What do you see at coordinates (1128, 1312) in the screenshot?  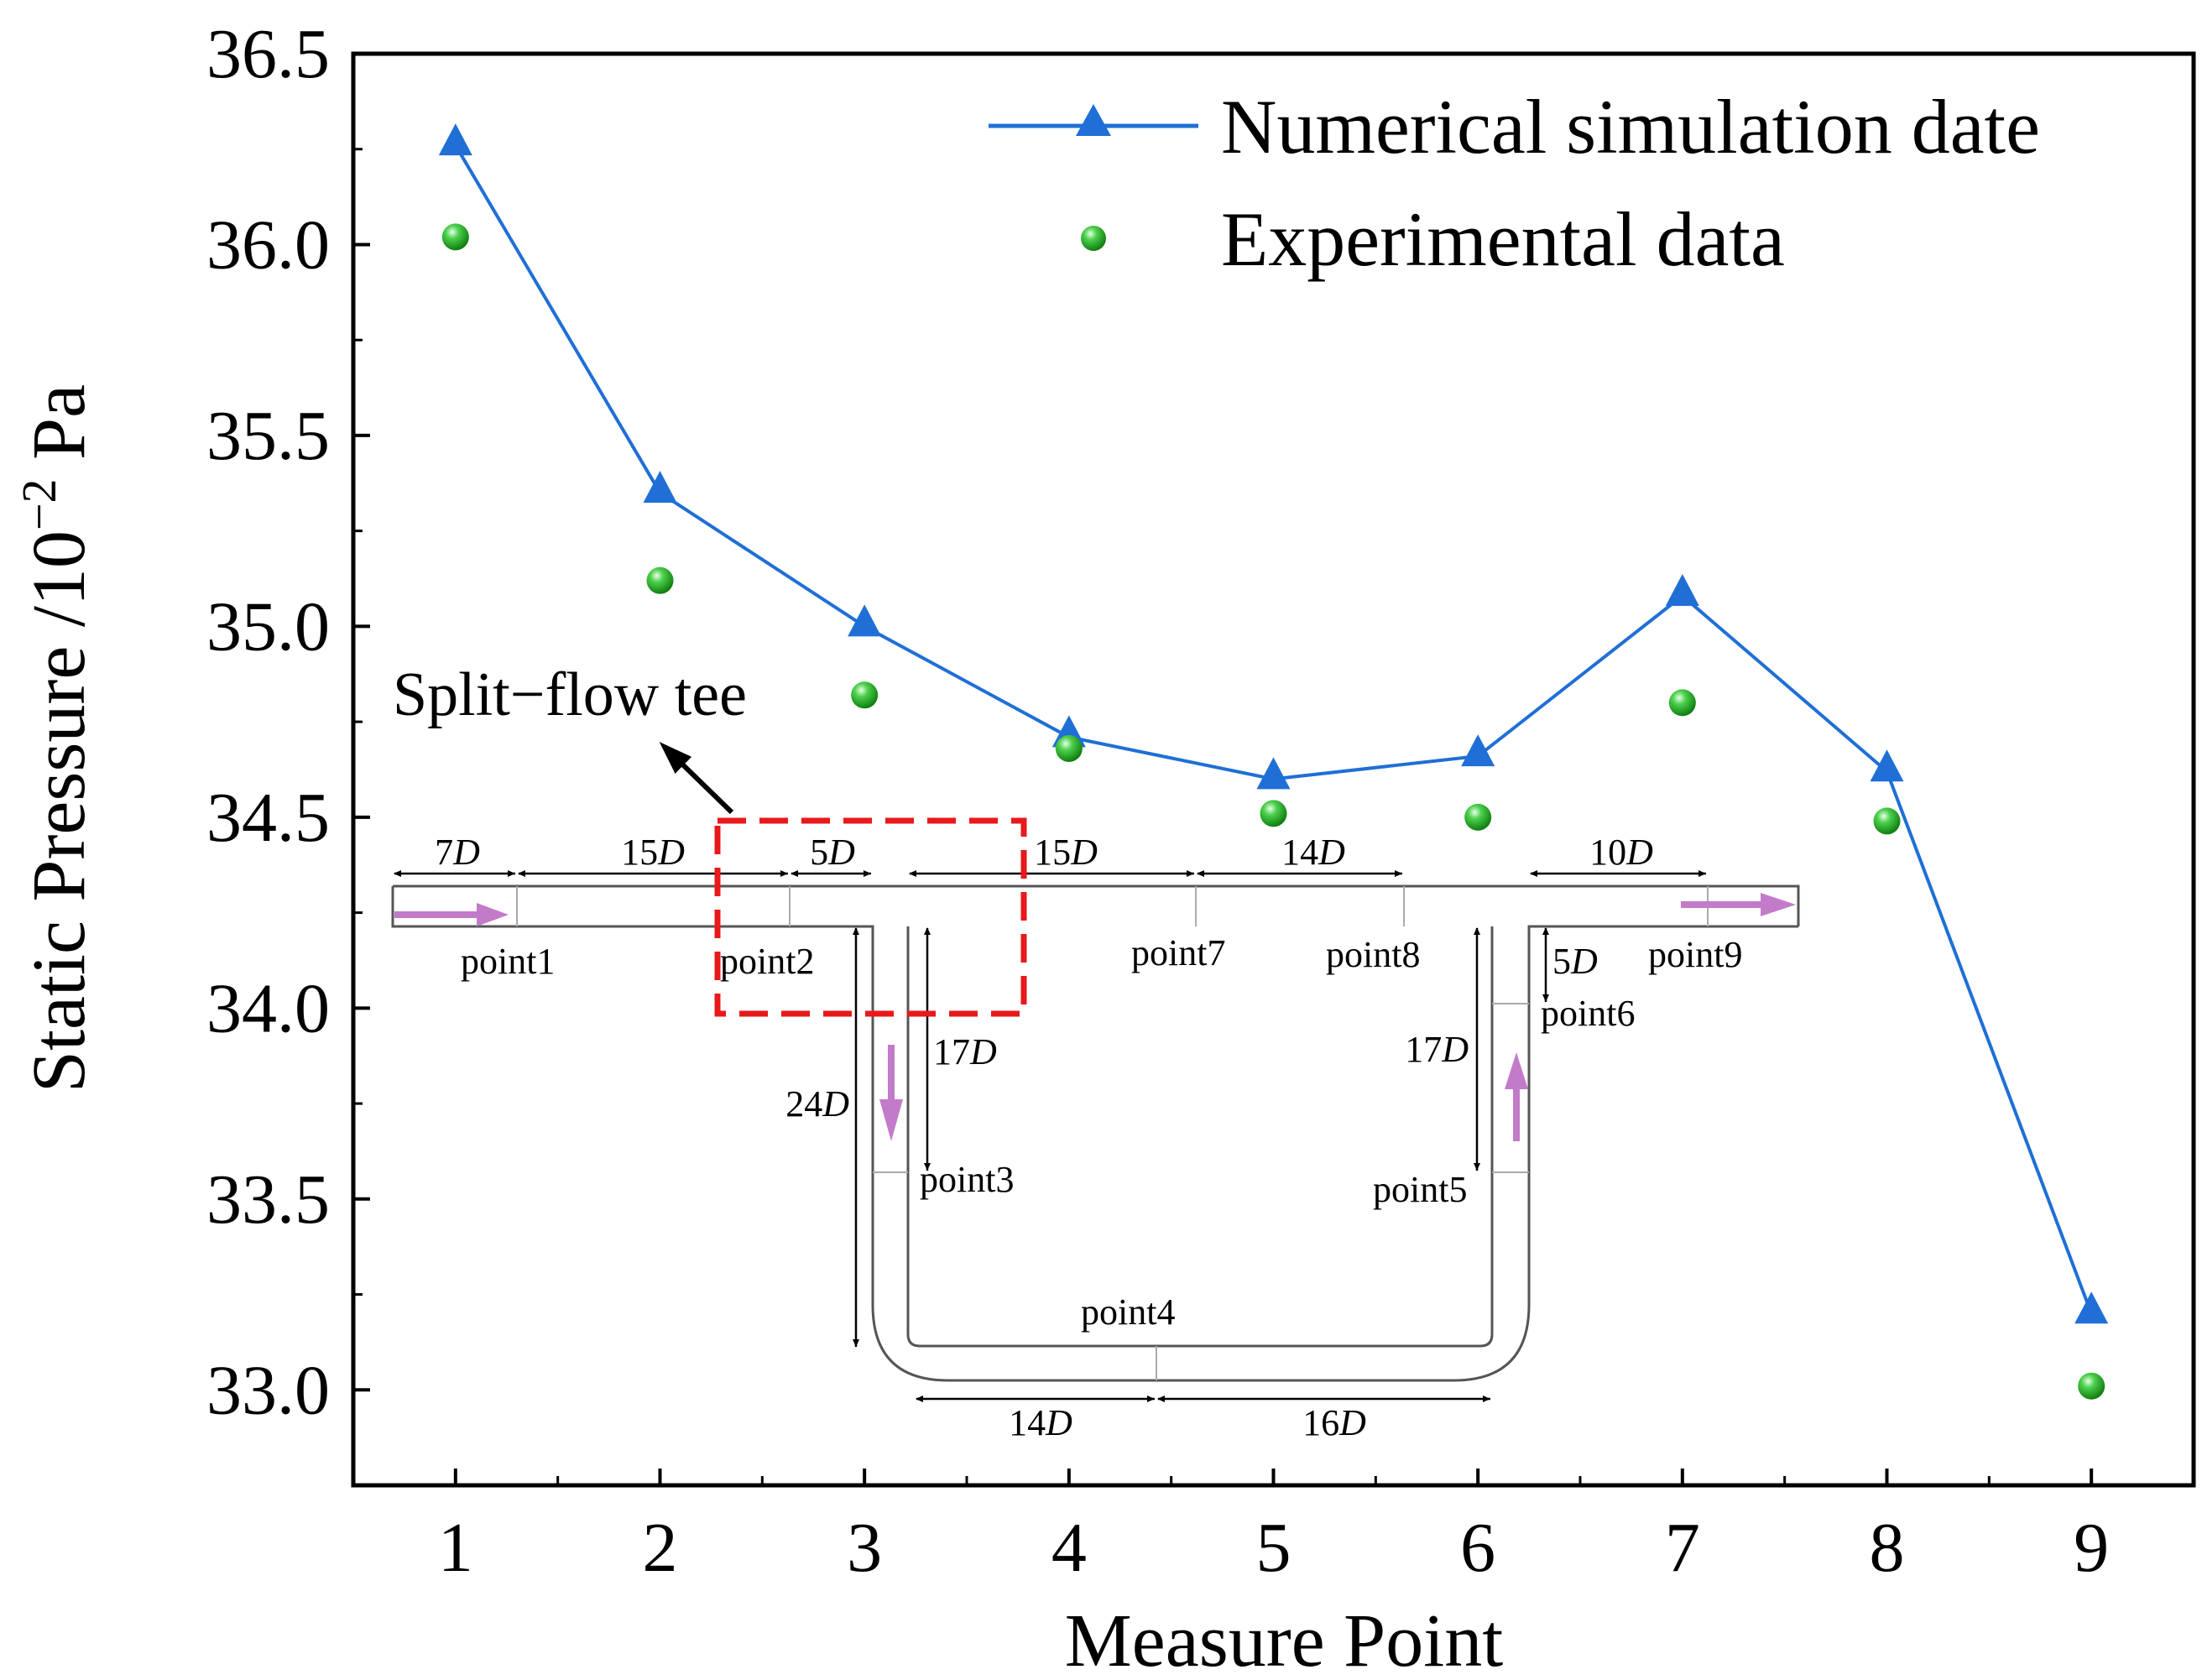 I see `pipe-label-point4: point4` at bounding box center [1128, 1312].